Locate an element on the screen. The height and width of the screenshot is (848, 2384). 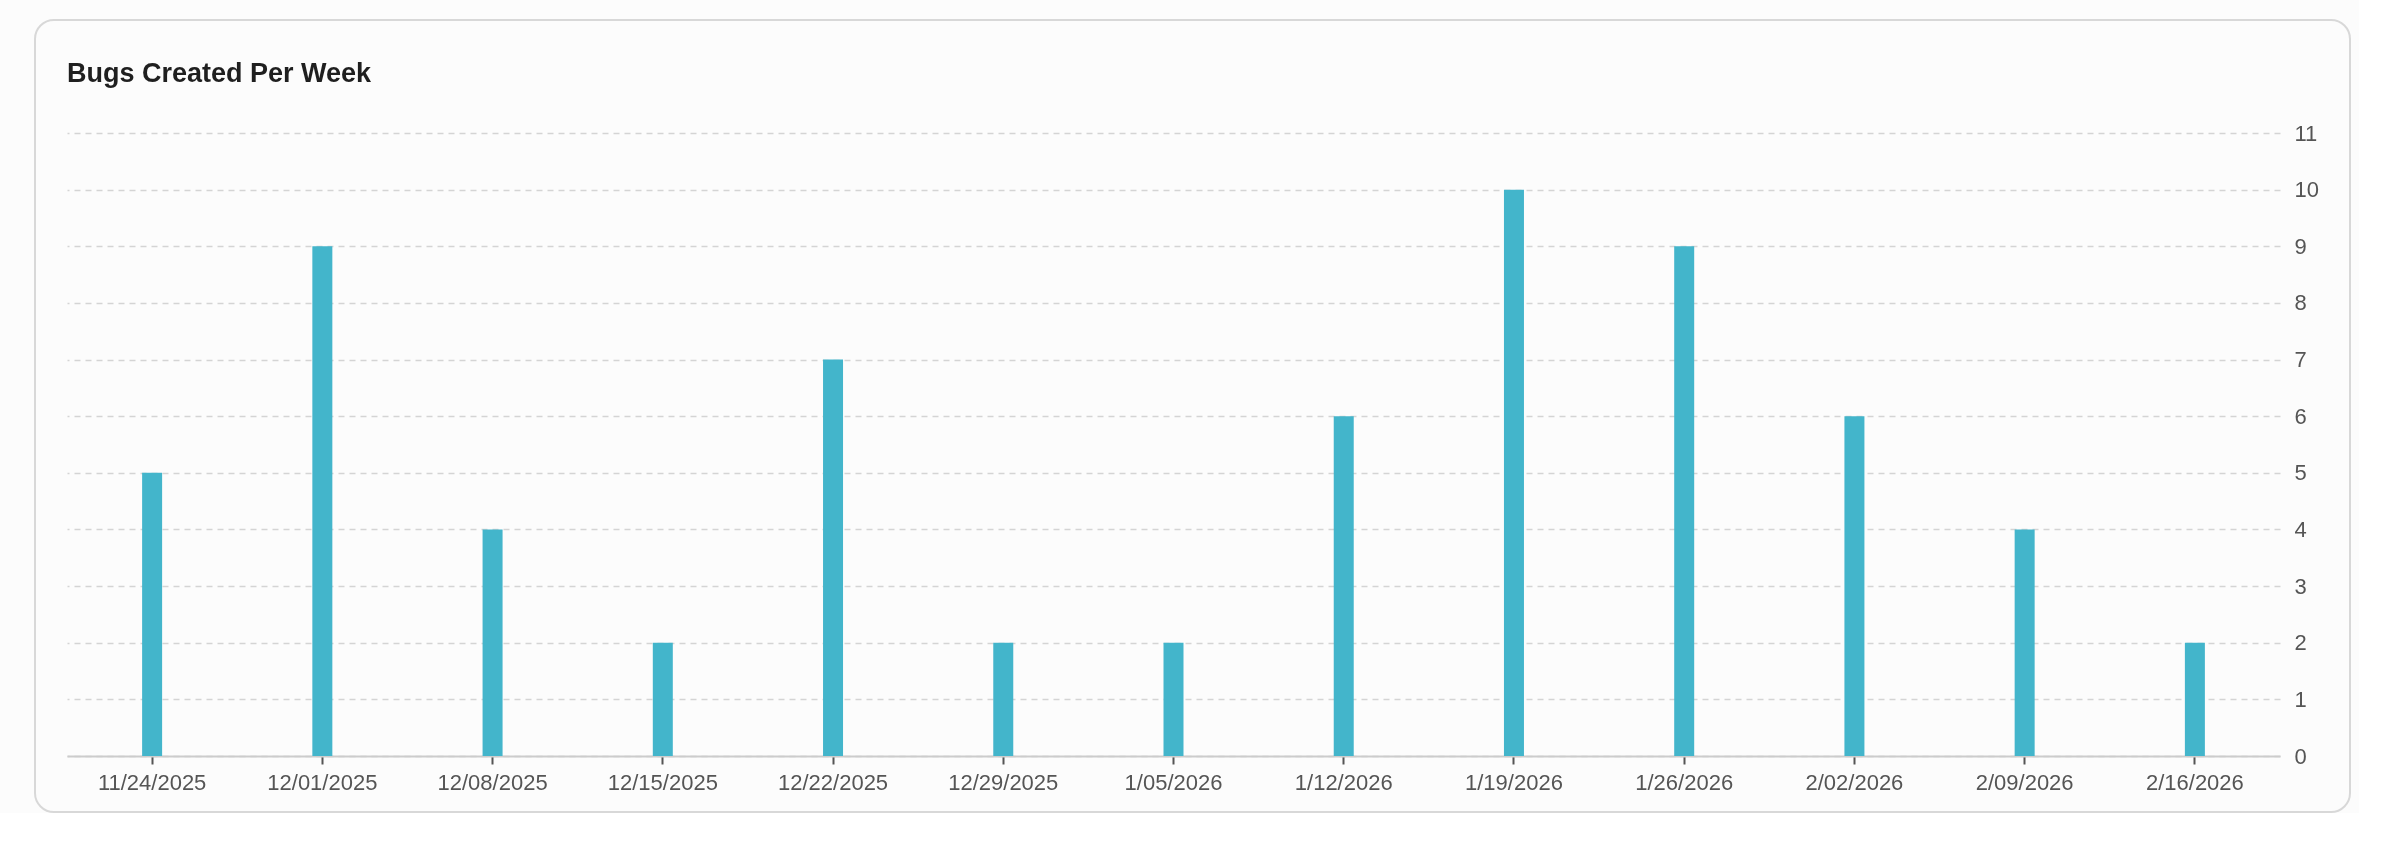
y-tick-label: 0 is located at coordinates (2300, 756).